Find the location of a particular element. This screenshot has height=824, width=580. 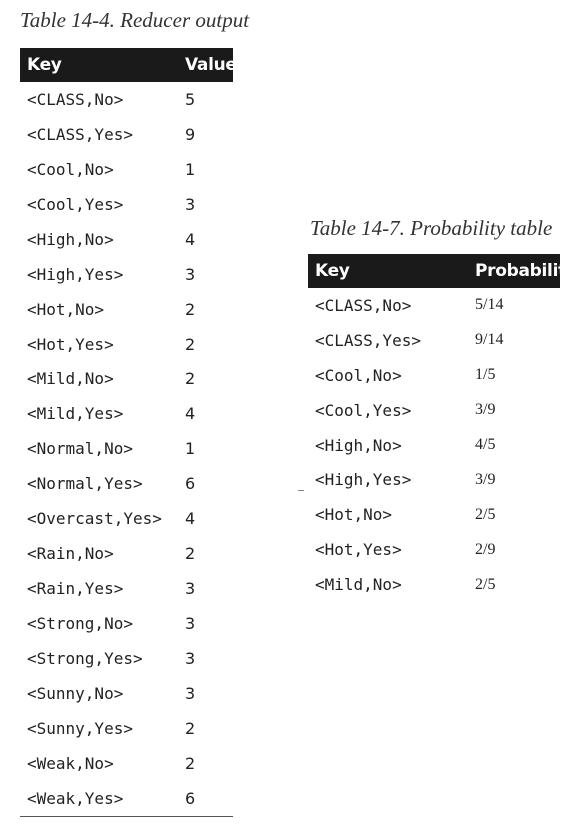

table-row: <Sunny,No> 3 is located at coordinates (126, 693).